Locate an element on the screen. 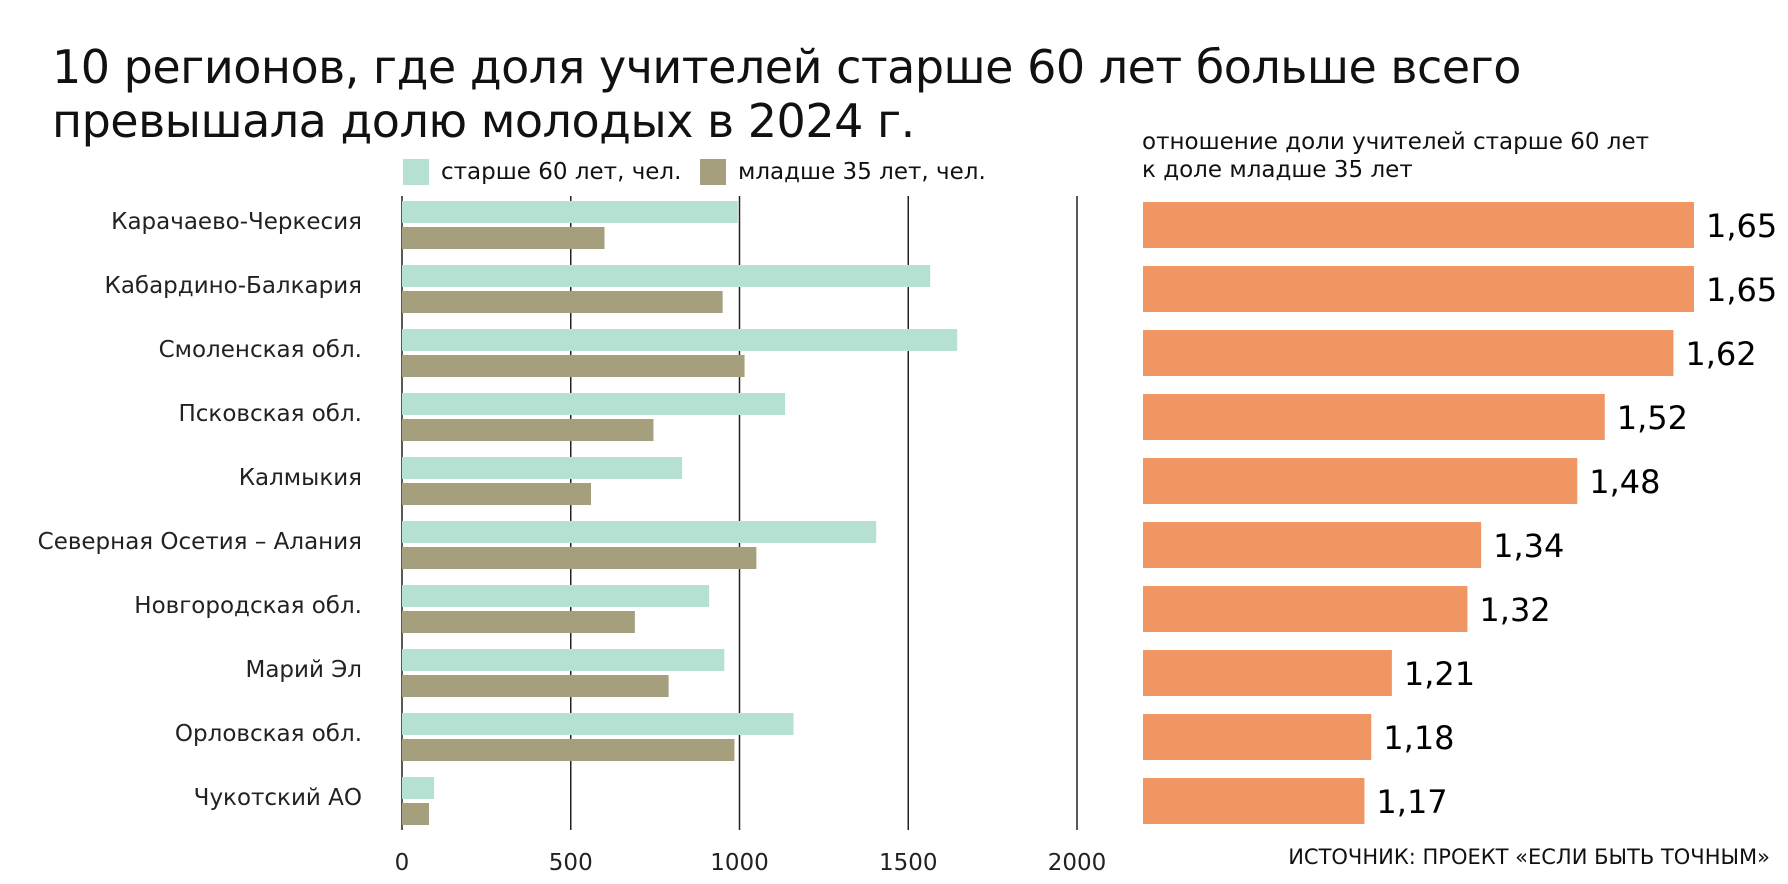 The width and height of the screenshot is (1788, 884). legend-item-younger: младше 35 лет, чел. is located at coordinates (843, 172).